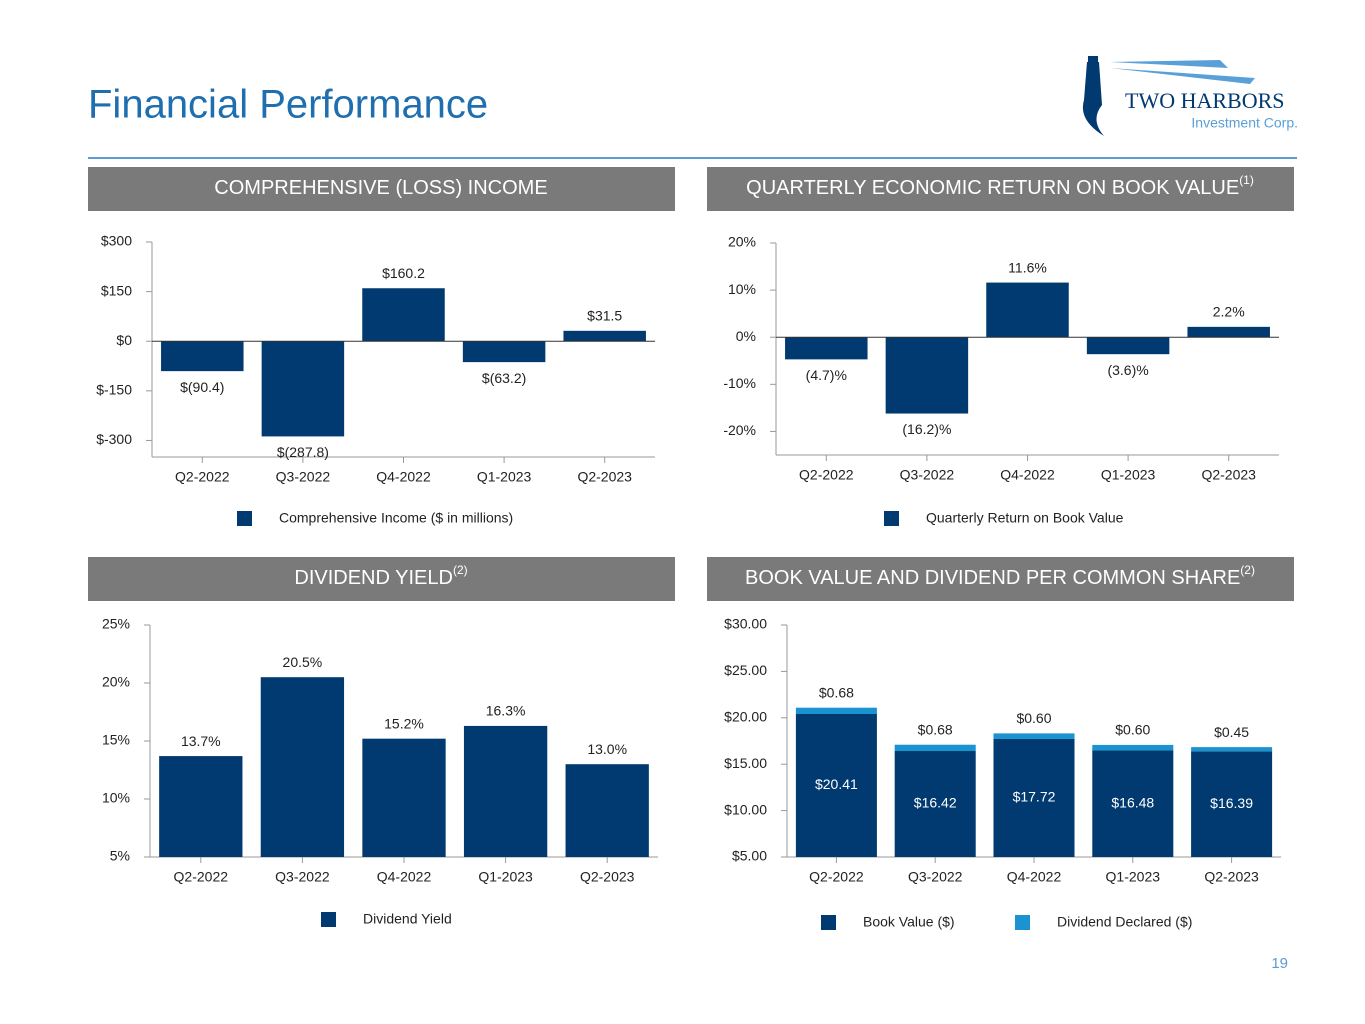 This screenshot has width=1365, height=1024. I want to click on value-label: $(287.8), so click(303, 452).